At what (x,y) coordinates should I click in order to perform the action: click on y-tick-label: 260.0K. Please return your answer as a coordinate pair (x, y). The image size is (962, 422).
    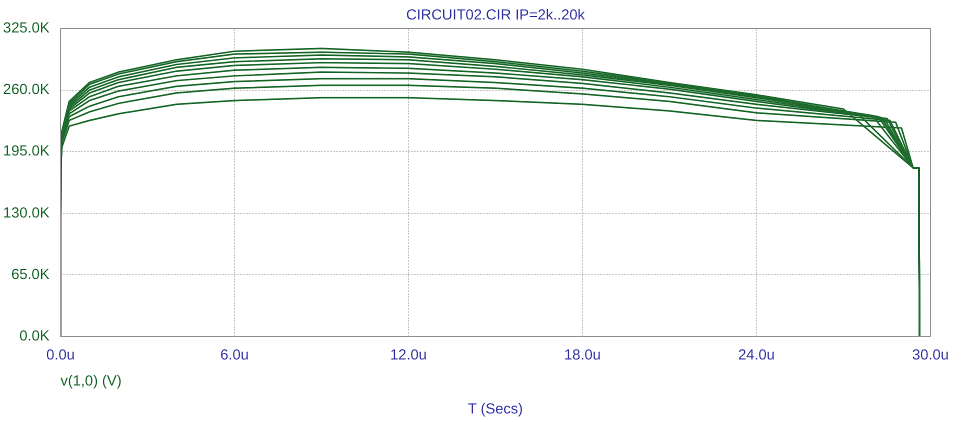
    Looking at the image, I should click on (26, 90).